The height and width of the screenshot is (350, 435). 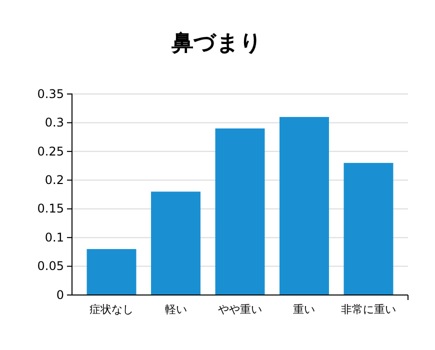 I want to click on y-tick-label: 0.3, so click(x=54, y=123).